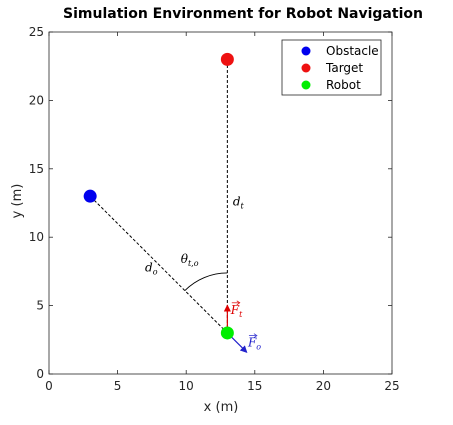  Describe the element at coordinates (306, 85) in the screenshot. I see `legend-marker-robot` at that location.